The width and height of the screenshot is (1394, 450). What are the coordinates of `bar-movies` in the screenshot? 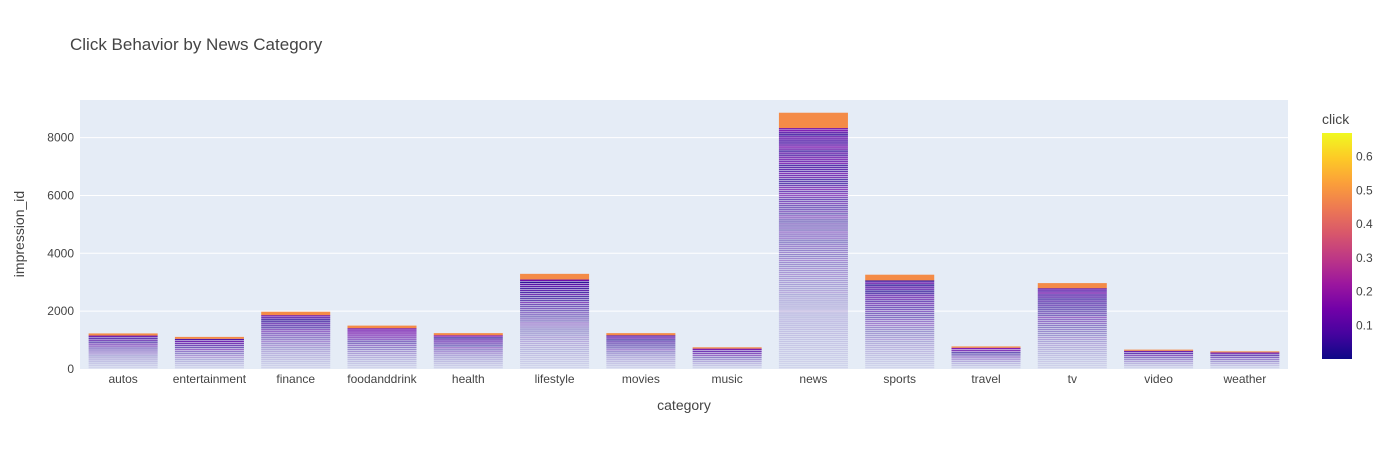 It's located at (641, 351).